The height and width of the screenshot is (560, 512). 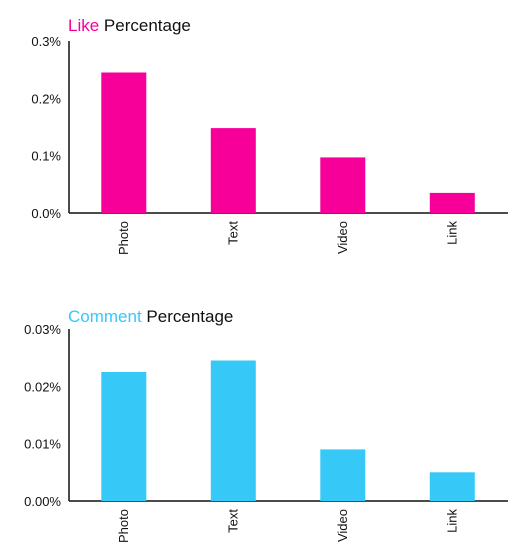 I want to click on y-tick-label: 0.0%, so click(x=46, y=213).